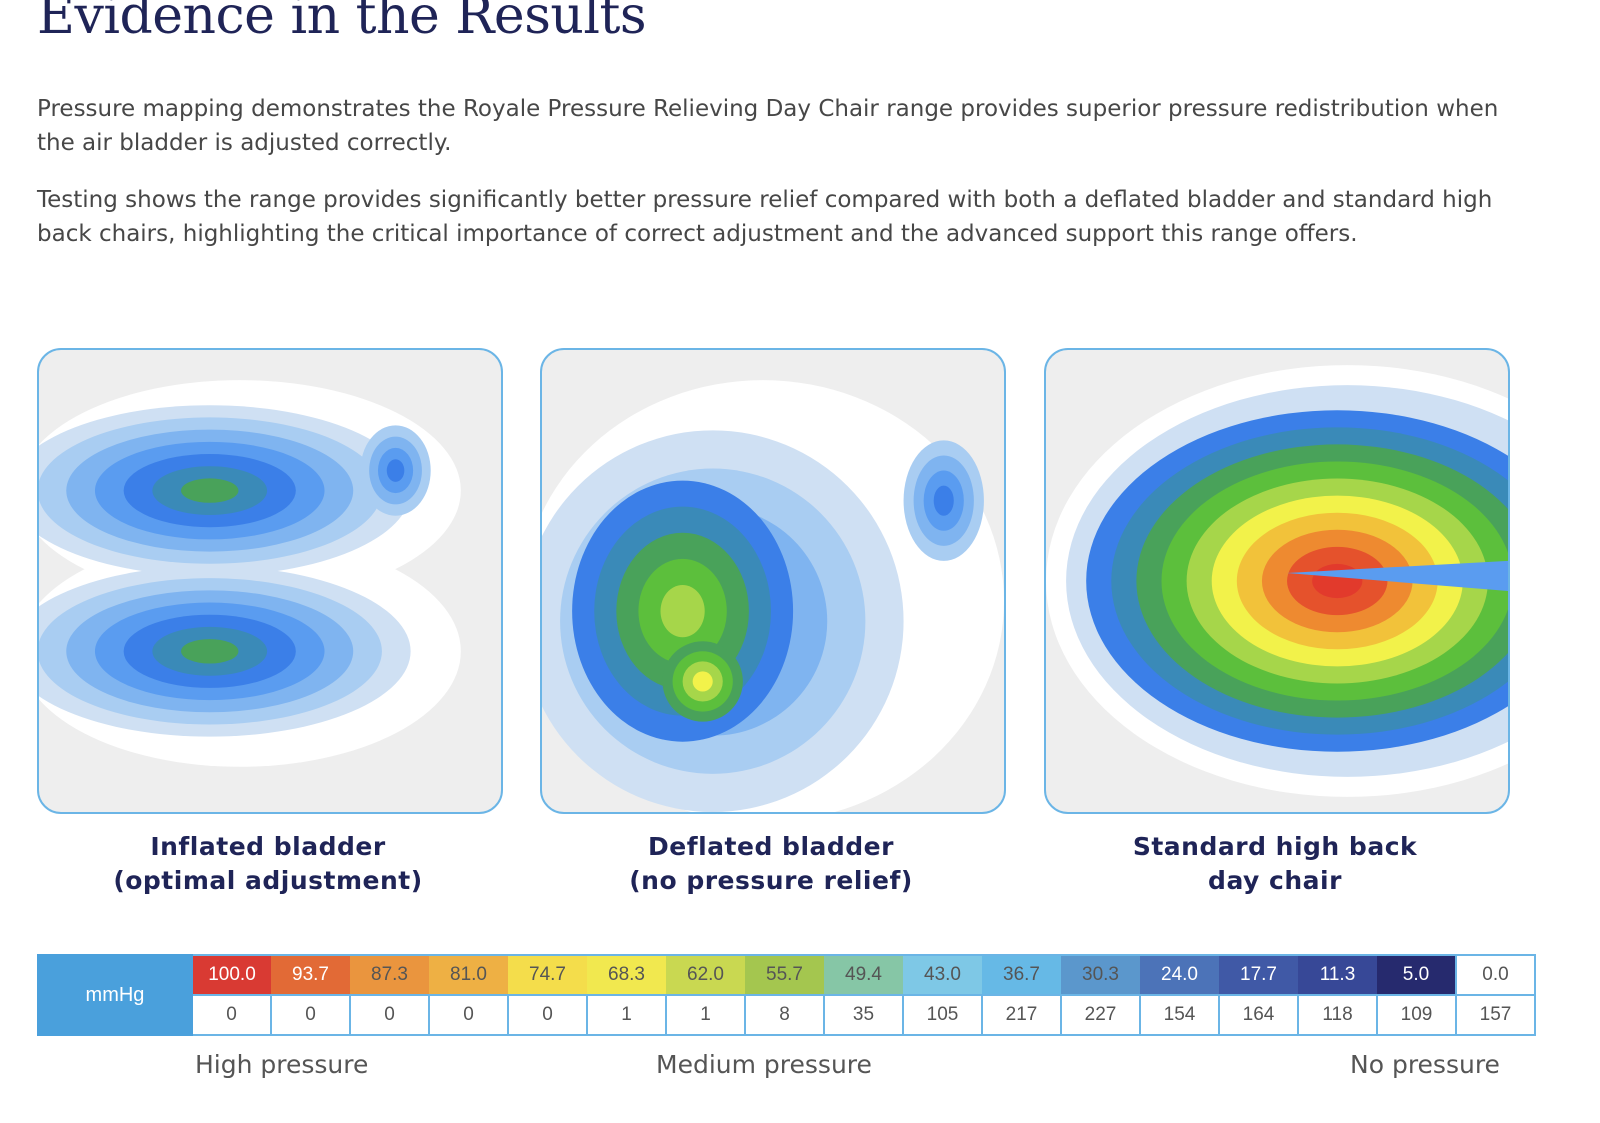  I want to click on scale-cell: 30.3, so click(1100, 974).